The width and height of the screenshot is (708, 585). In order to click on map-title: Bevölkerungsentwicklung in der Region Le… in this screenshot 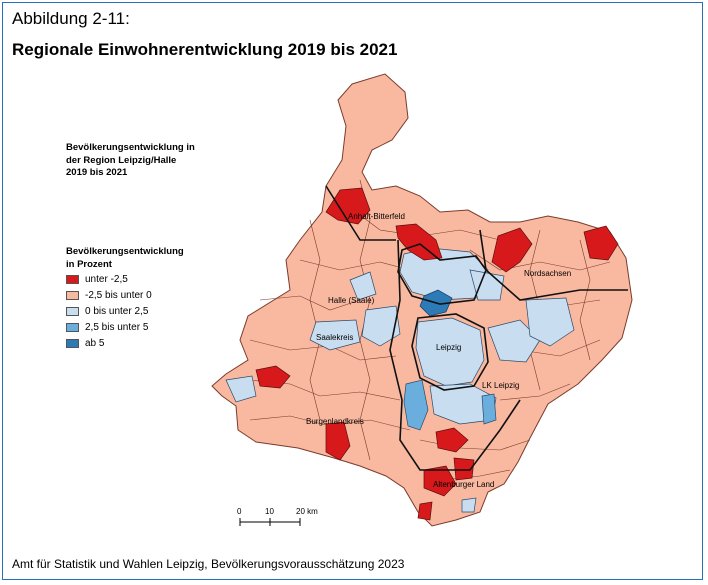, I will do `click(166, 161)`.